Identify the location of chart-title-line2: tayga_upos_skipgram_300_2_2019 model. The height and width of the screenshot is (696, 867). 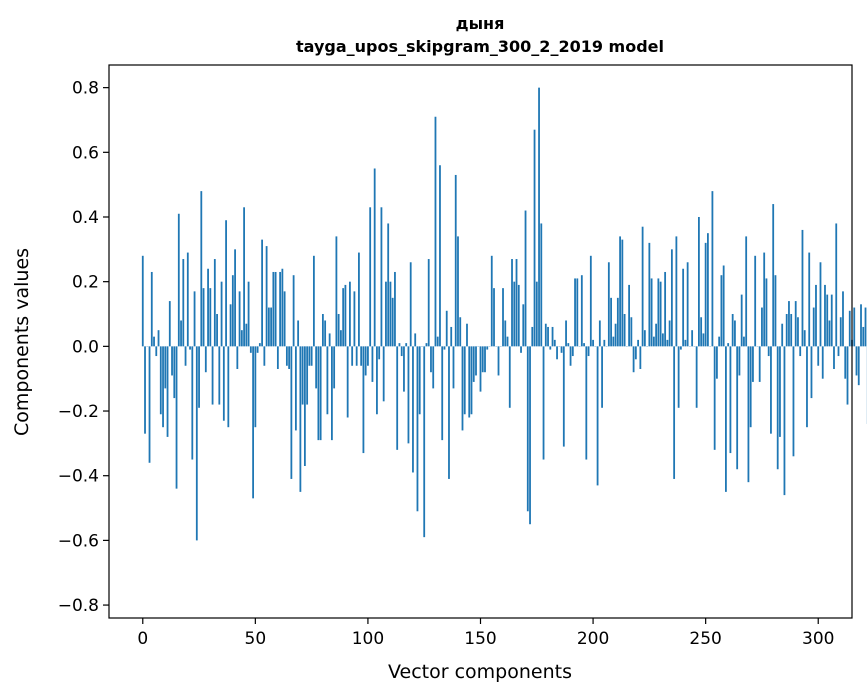
(480, 46).